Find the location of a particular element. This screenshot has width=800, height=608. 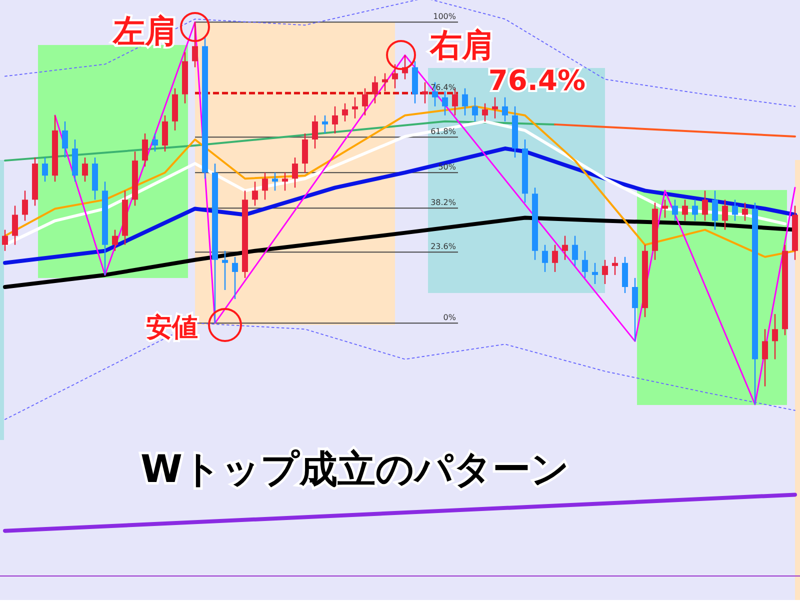

ref-line-label: 0% is located at coordinates (449, 317).